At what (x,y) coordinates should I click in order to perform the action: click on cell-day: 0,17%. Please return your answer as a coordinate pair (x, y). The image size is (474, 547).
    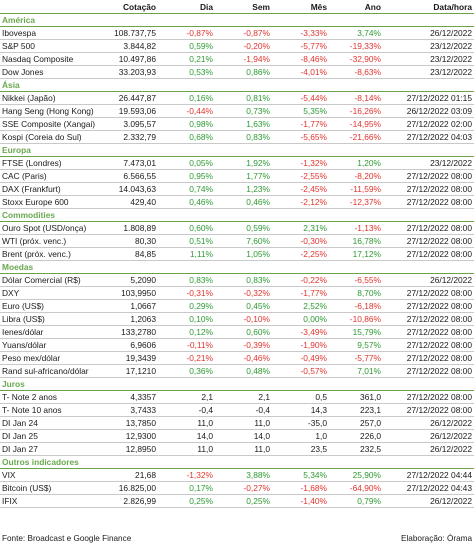
    Looking at the image, I should click on (186, 488).